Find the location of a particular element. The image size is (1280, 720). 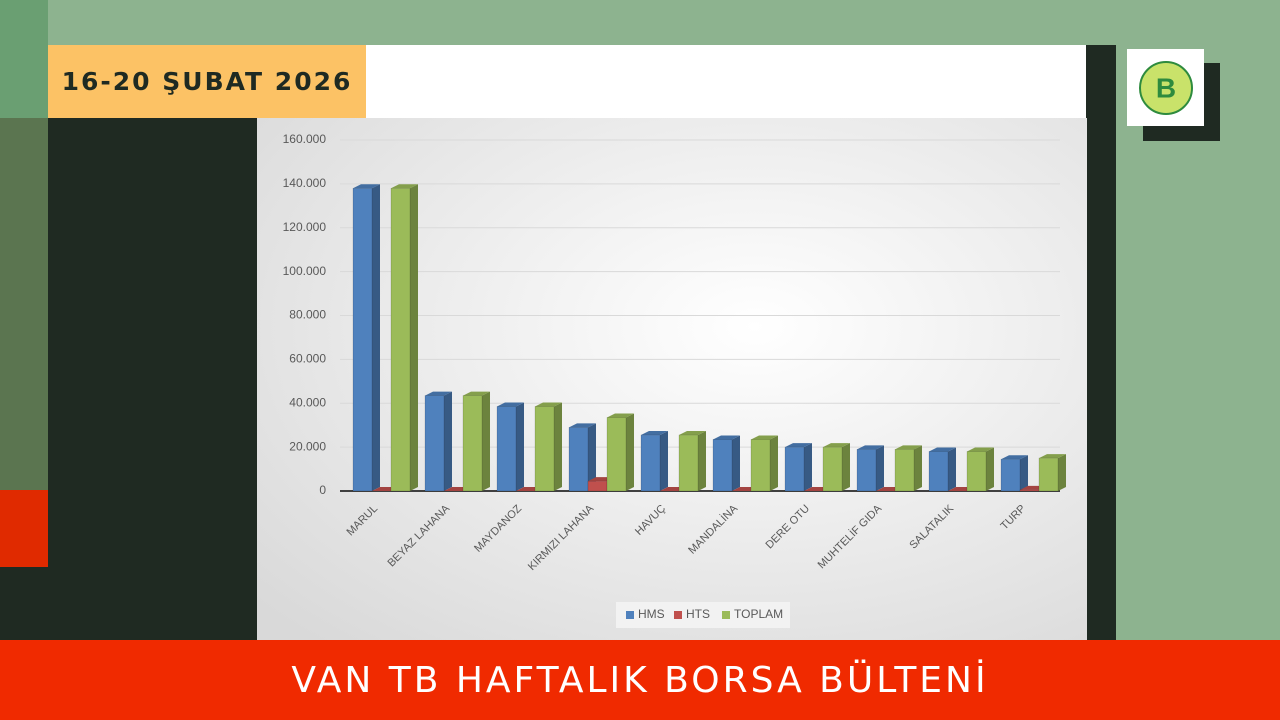

y-tick-label: 80.000 is located at coordinates (307, 315).